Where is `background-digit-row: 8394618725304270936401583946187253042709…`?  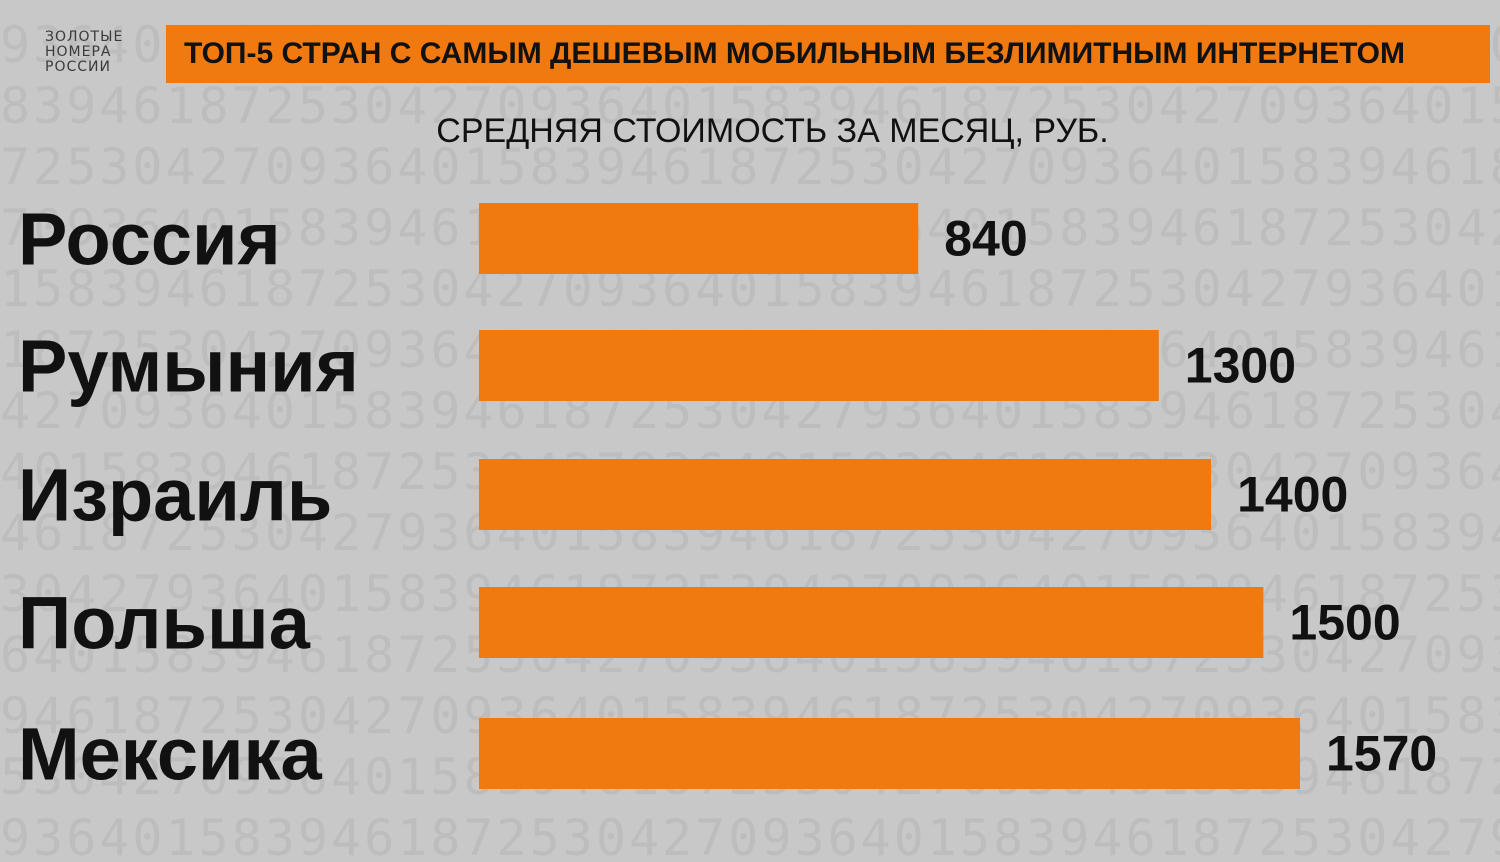
background-digit-row: 8394618725304270936401583946187253042709… is located at coordinates (750, 106).